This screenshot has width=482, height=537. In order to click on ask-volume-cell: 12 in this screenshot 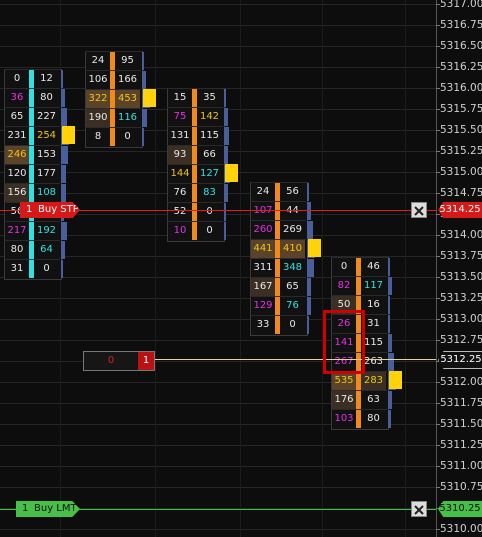, I will do `click(46, 78)`.